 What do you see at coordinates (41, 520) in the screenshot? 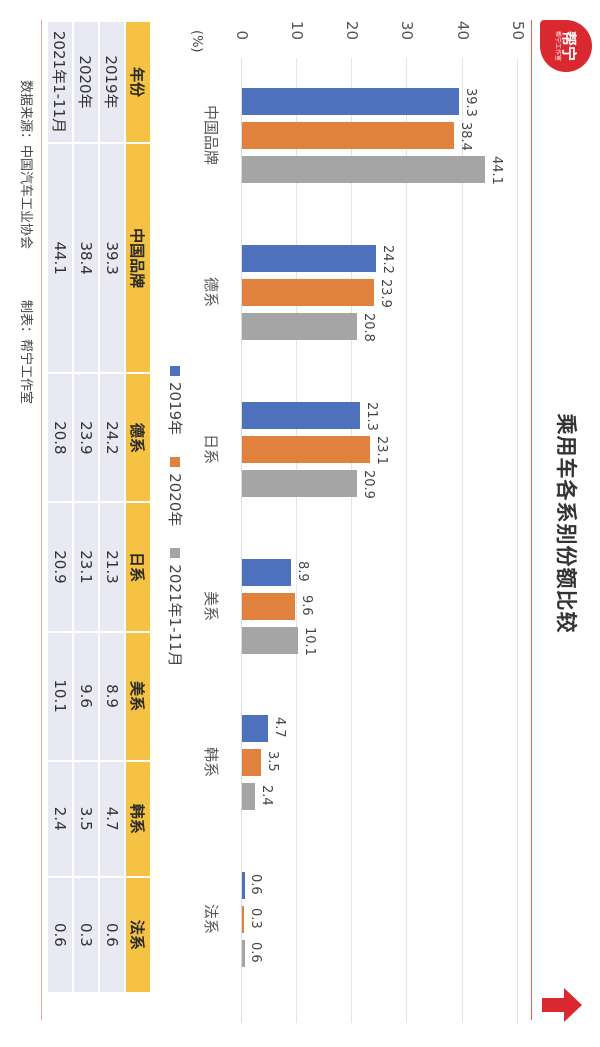
I see `footer-divider` at bounding box center [41, 520].